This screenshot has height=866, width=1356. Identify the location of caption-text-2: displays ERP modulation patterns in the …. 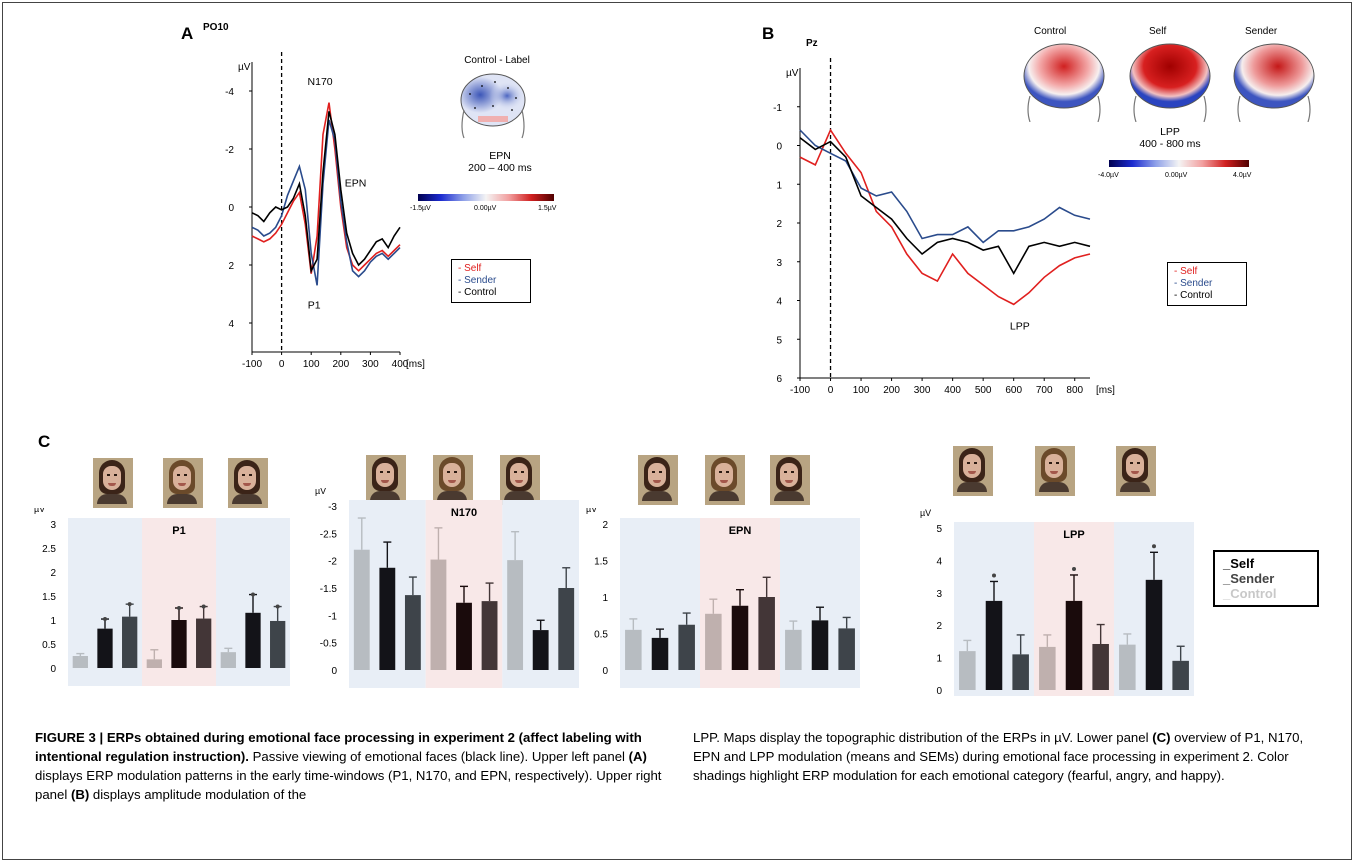
(348, 785).